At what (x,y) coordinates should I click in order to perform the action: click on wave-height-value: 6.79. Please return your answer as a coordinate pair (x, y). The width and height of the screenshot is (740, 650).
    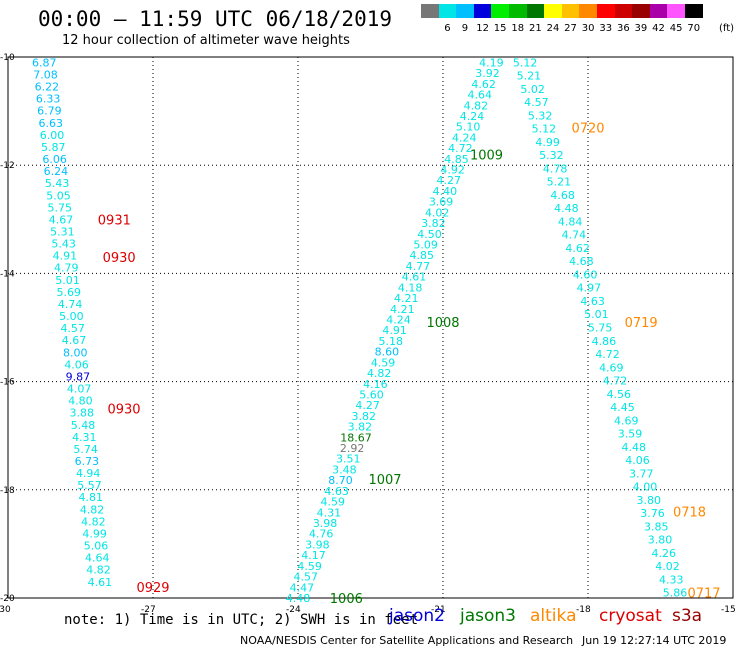
    Looking at the image, I should click on (49, 111).